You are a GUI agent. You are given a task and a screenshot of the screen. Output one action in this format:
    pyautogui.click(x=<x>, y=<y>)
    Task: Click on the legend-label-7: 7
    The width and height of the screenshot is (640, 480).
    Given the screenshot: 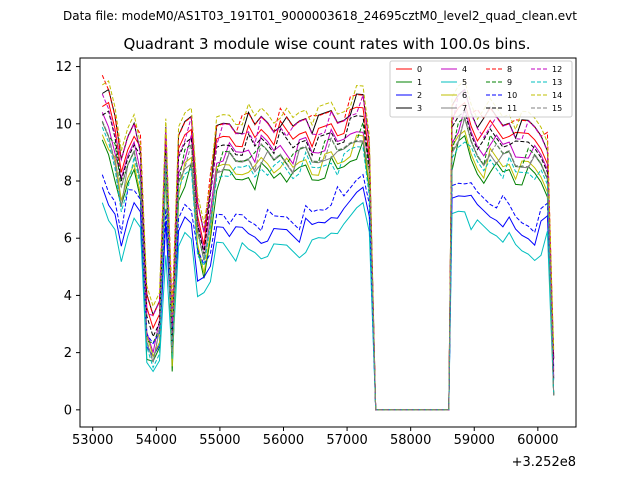 What is the action you would take?
    pyautogui.click(x=464, y=108)
    